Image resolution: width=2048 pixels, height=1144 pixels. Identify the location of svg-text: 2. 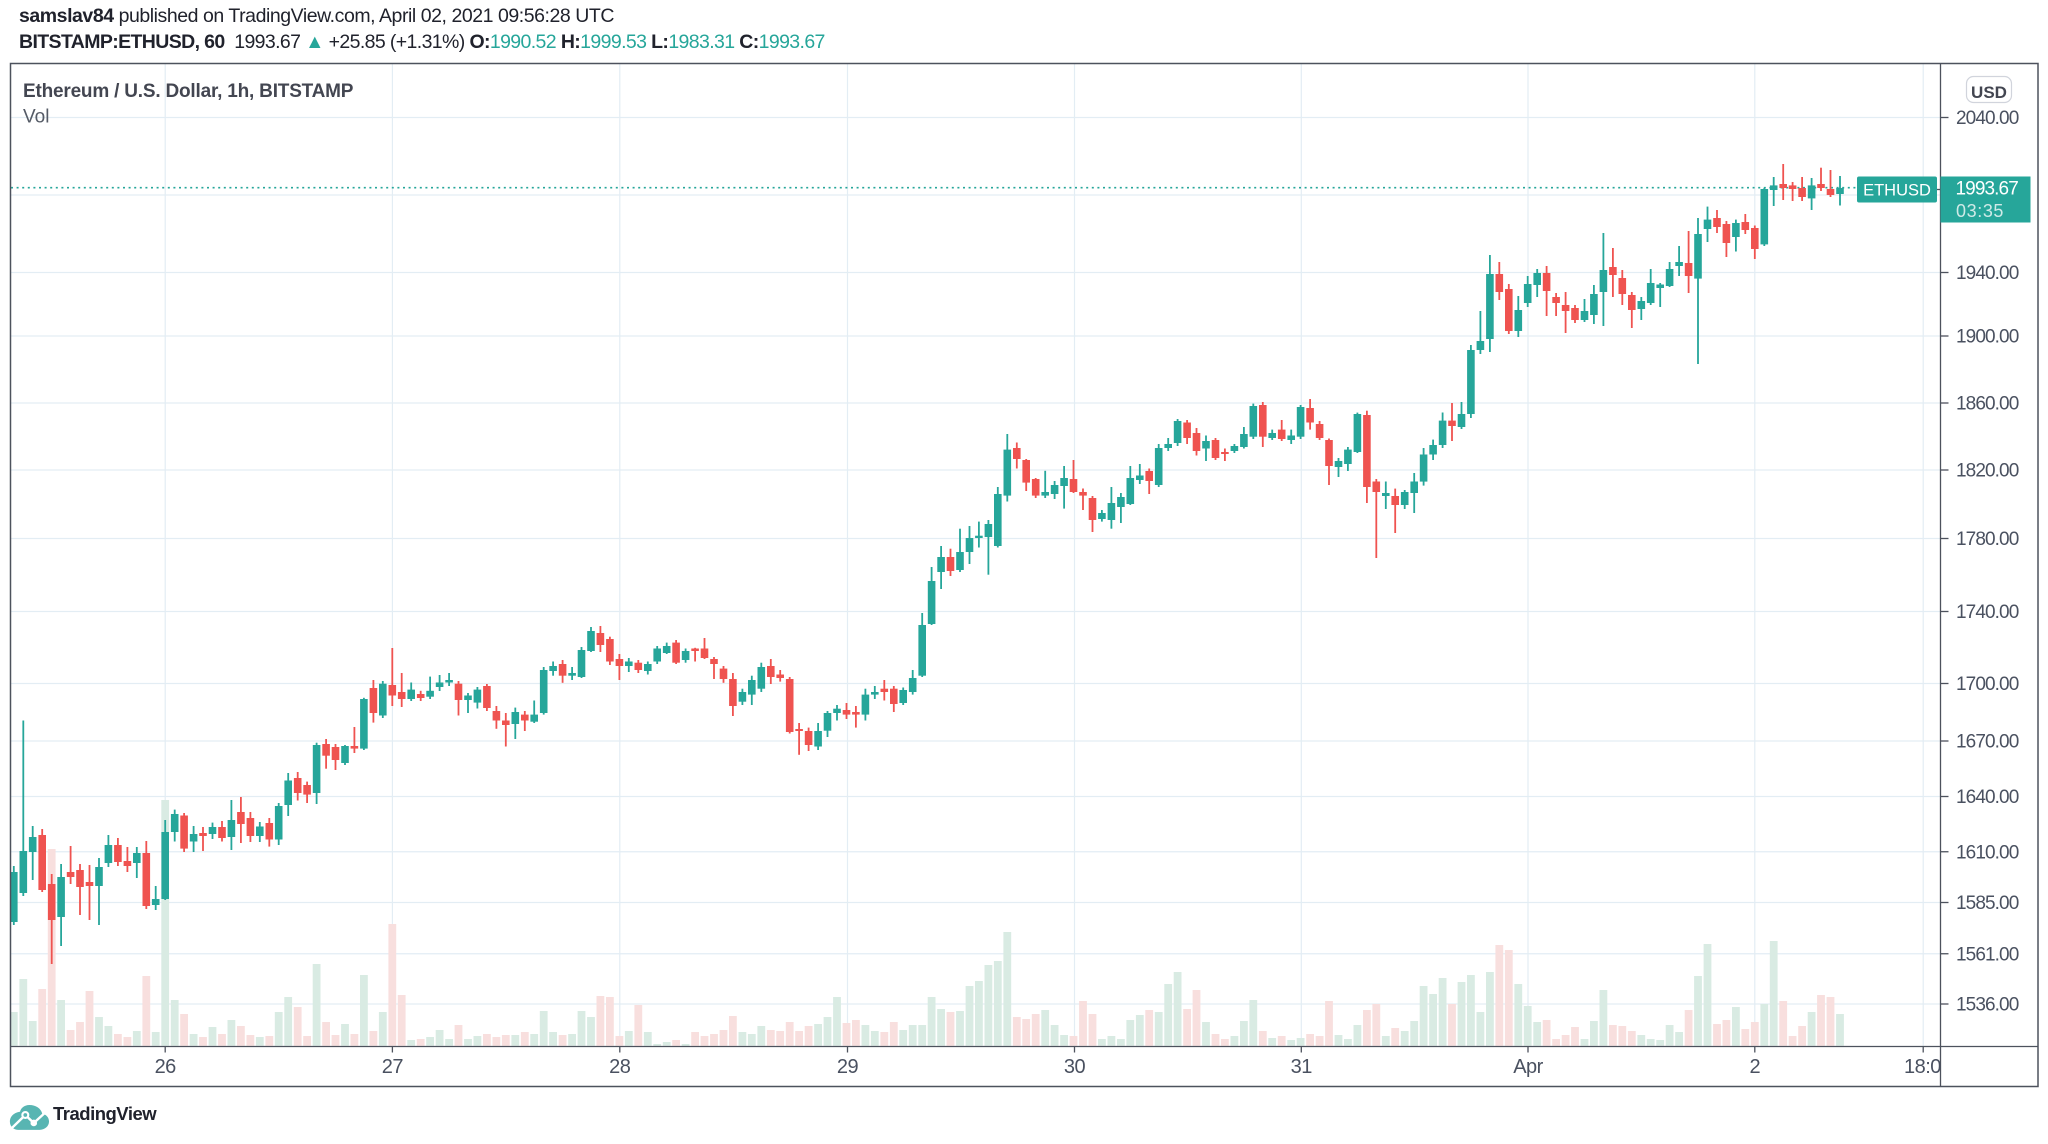
(1754, 1067).